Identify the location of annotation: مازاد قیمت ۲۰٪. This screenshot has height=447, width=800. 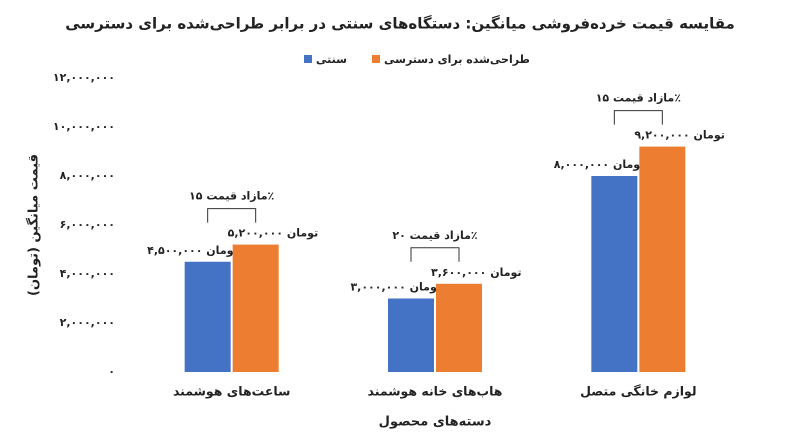
(434, 235).